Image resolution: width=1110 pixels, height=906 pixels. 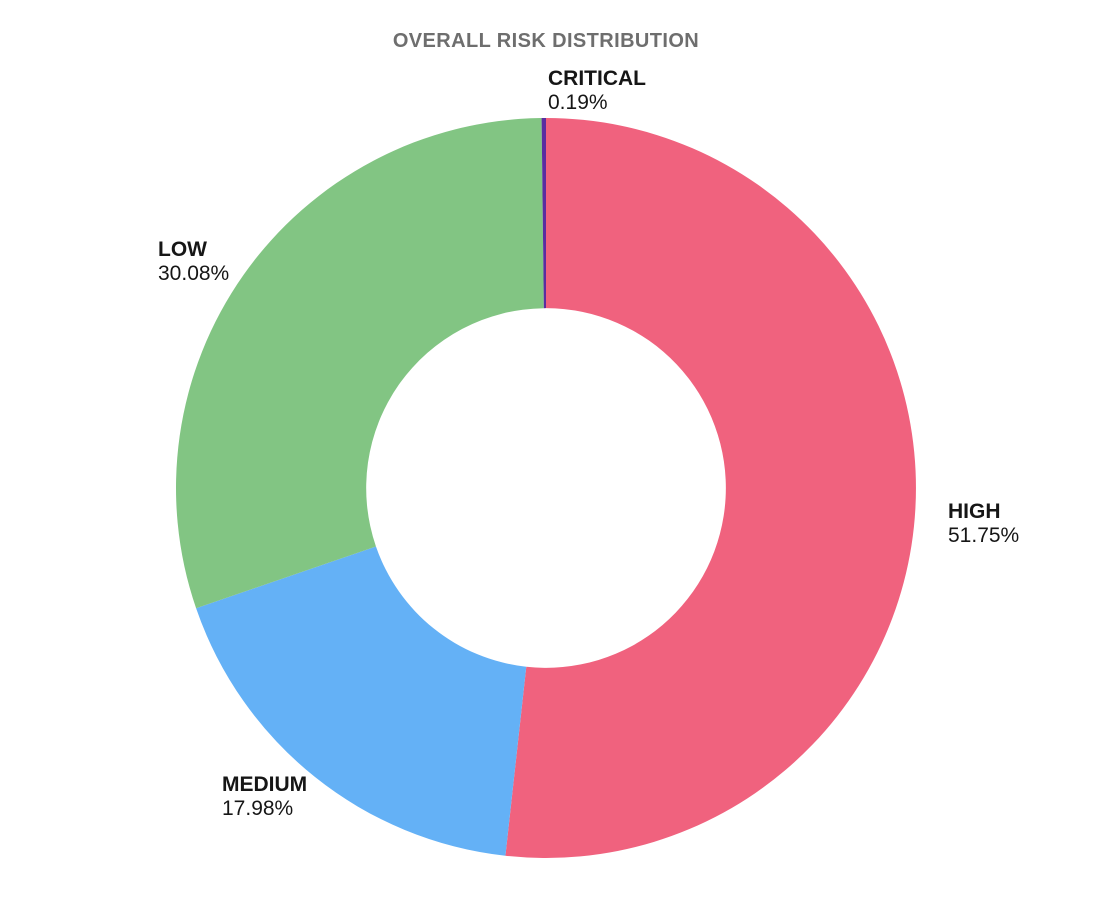 What do you see at coordinates (182, 249) in the screenshot?
I see `slice-name-low: LOW` at bounding box center [182, 249].